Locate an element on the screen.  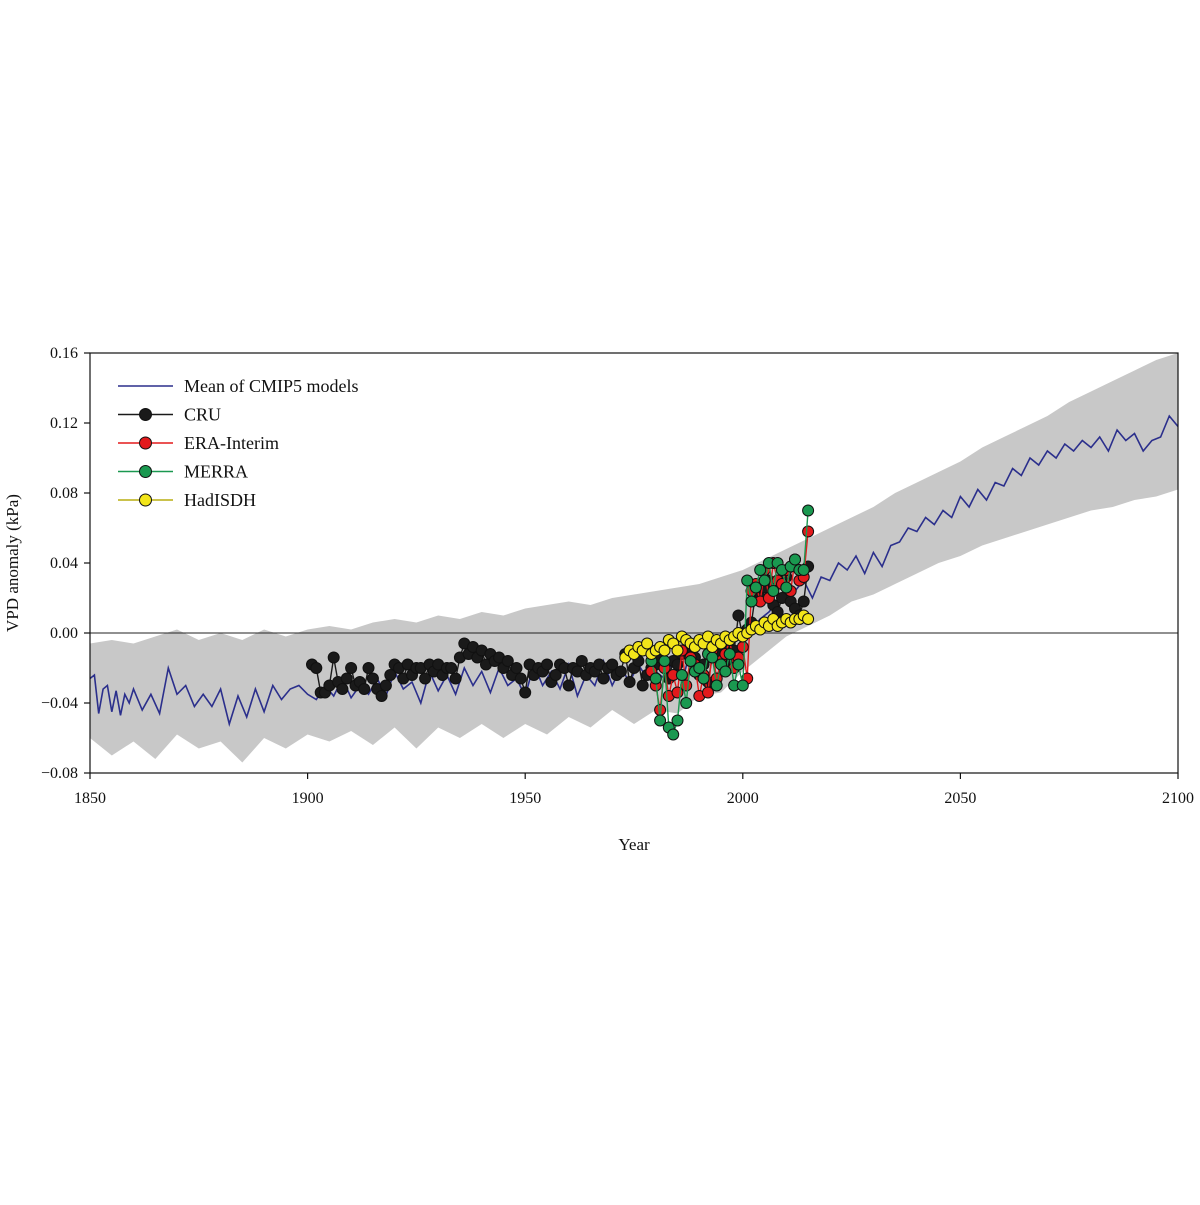
legend-item-era-interim: ERA-Interim is located at coordinates (198, 443).